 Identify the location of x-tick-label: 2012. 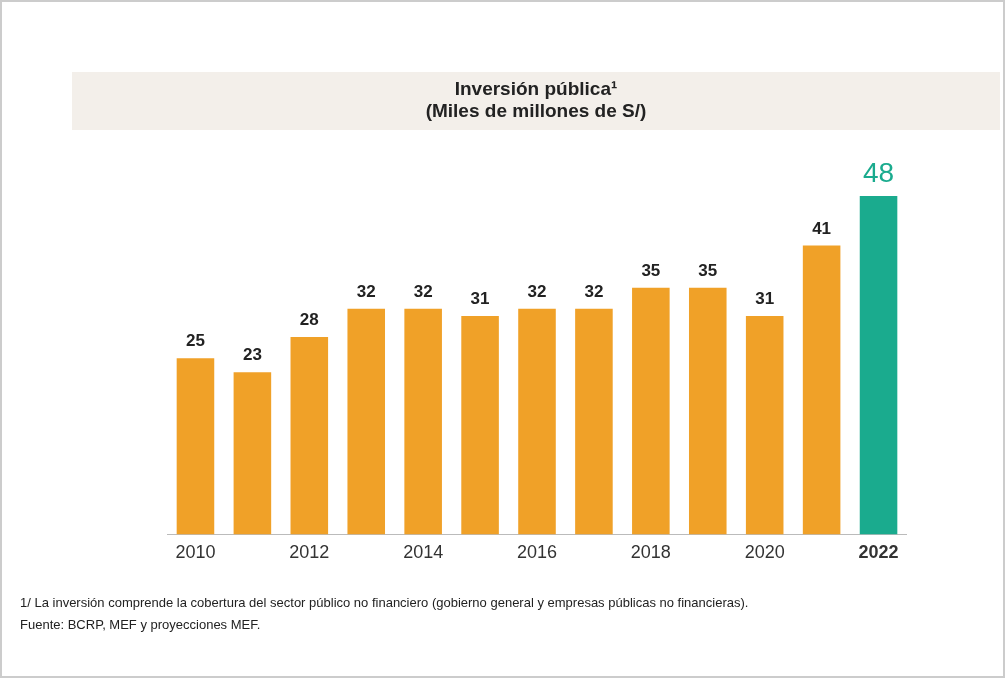
(309, 552).